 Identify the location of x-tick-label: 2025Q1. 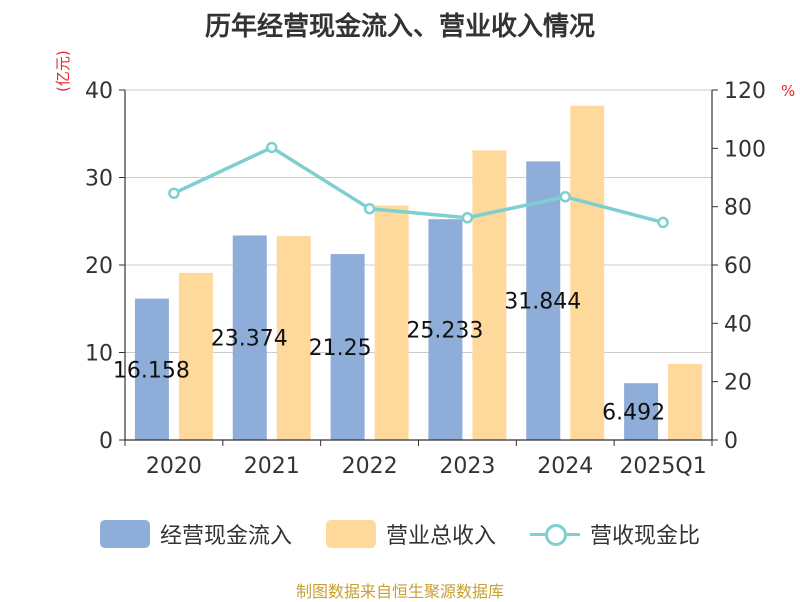
(662, 466).